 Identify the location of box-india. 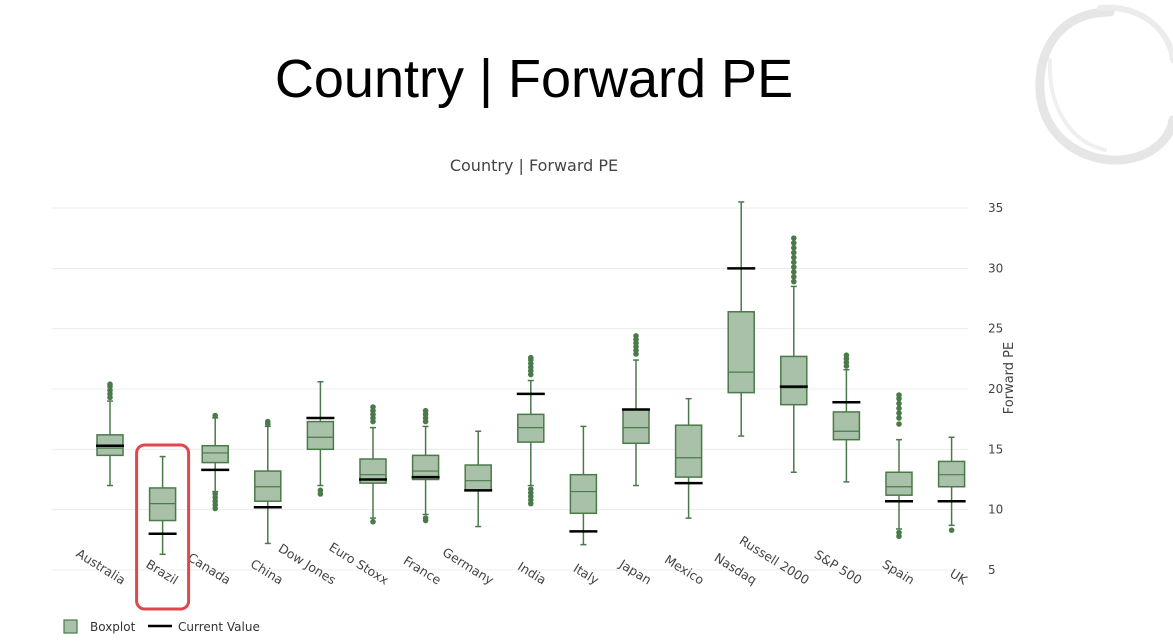
(530, 430).